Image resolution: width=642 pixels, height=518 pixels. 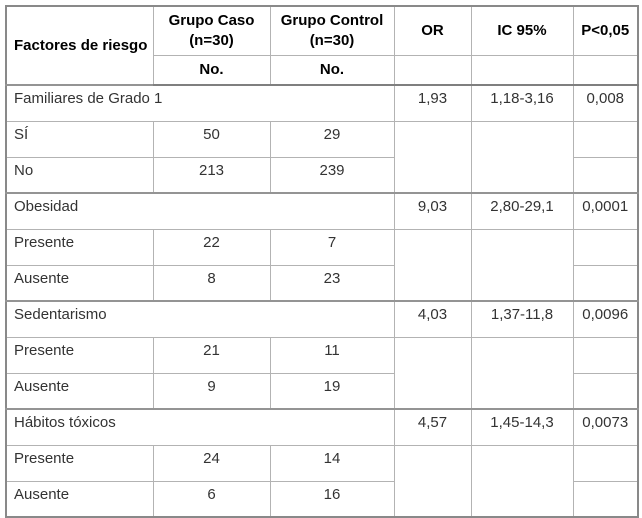 I want to click on header-grupo-control: Grupo Control (n=30), so click(x=332, y=30).